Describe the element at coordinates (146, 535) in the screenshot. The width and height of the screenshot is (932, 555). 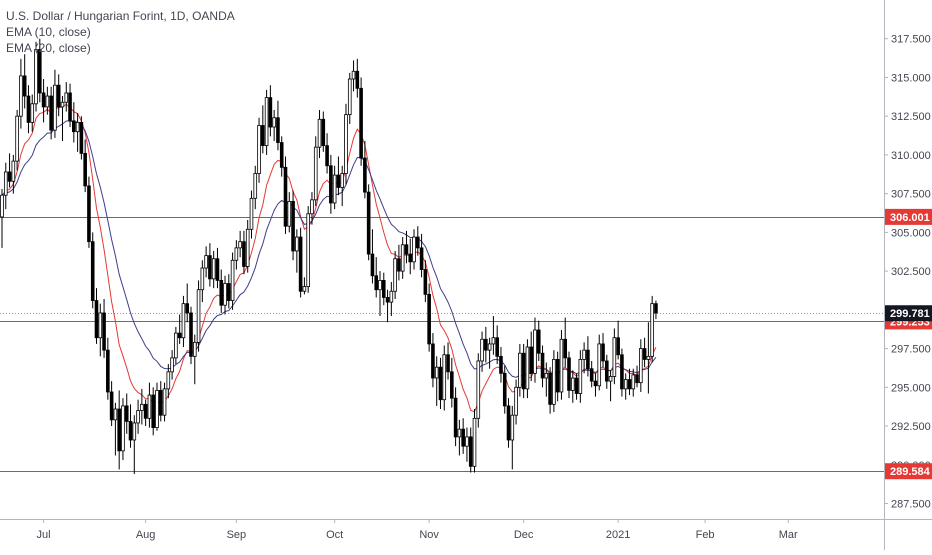
I see `x-tick-label: Aug` at that location.